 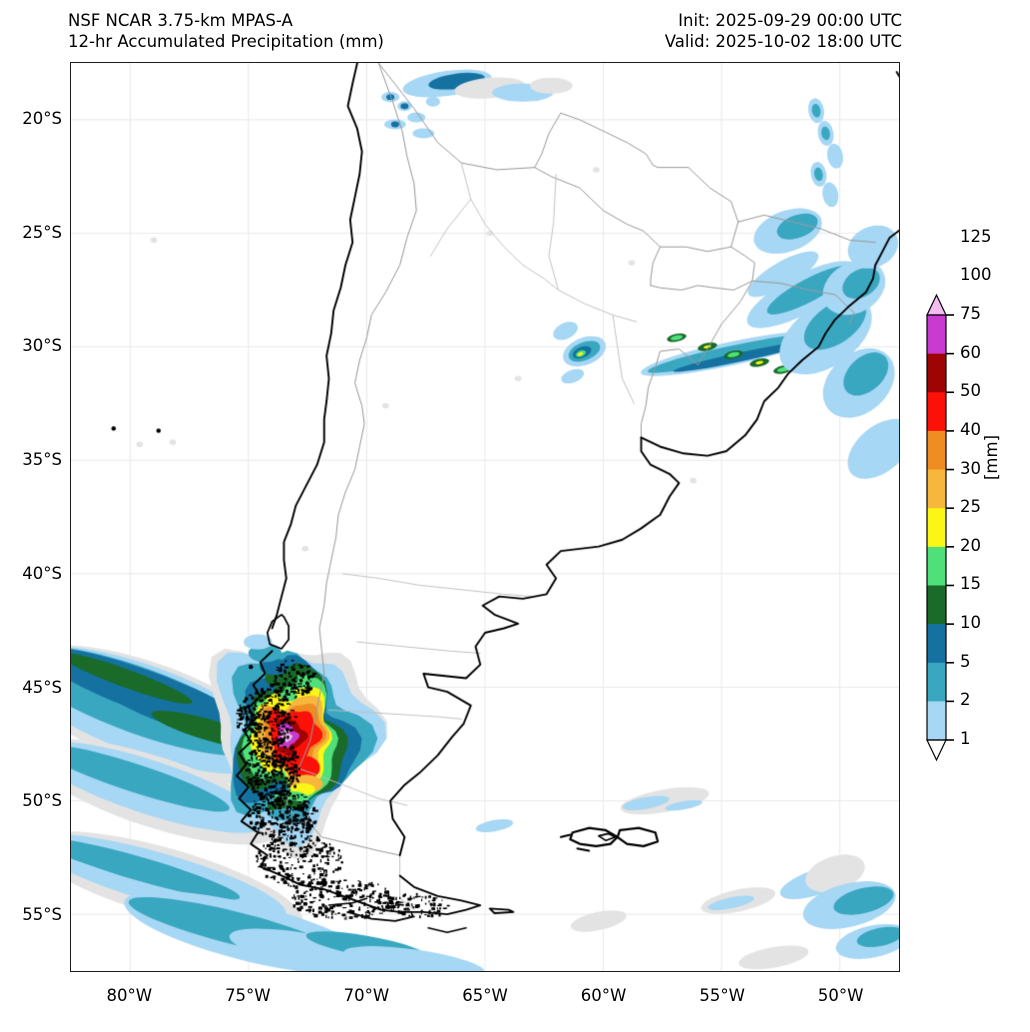 I want to click on colorbar-tick-40: 40, so click(x=970, y=429).